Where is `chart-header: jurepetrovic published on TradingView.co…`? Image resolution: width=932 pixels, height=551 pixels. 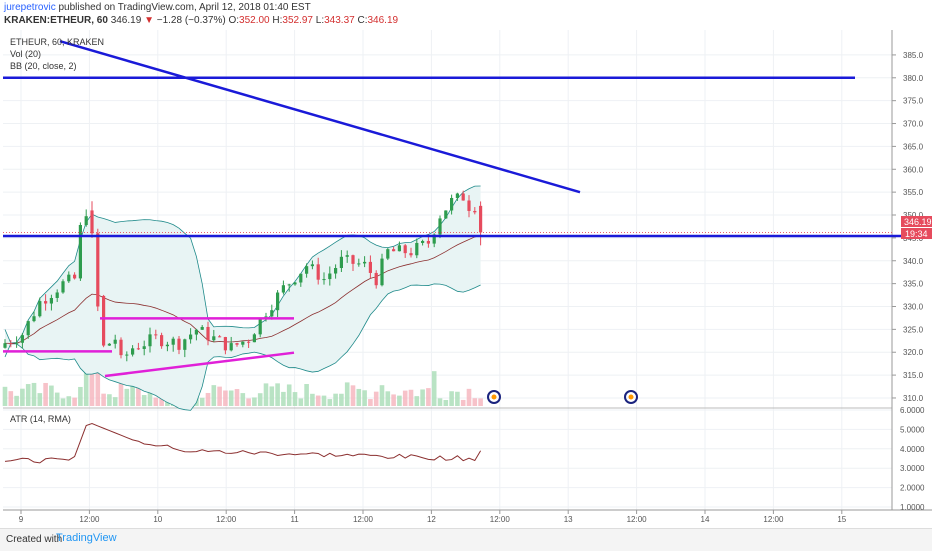
chart-header: jurepetrovic published on TradingView.co… is located at coordinates (466, 15).